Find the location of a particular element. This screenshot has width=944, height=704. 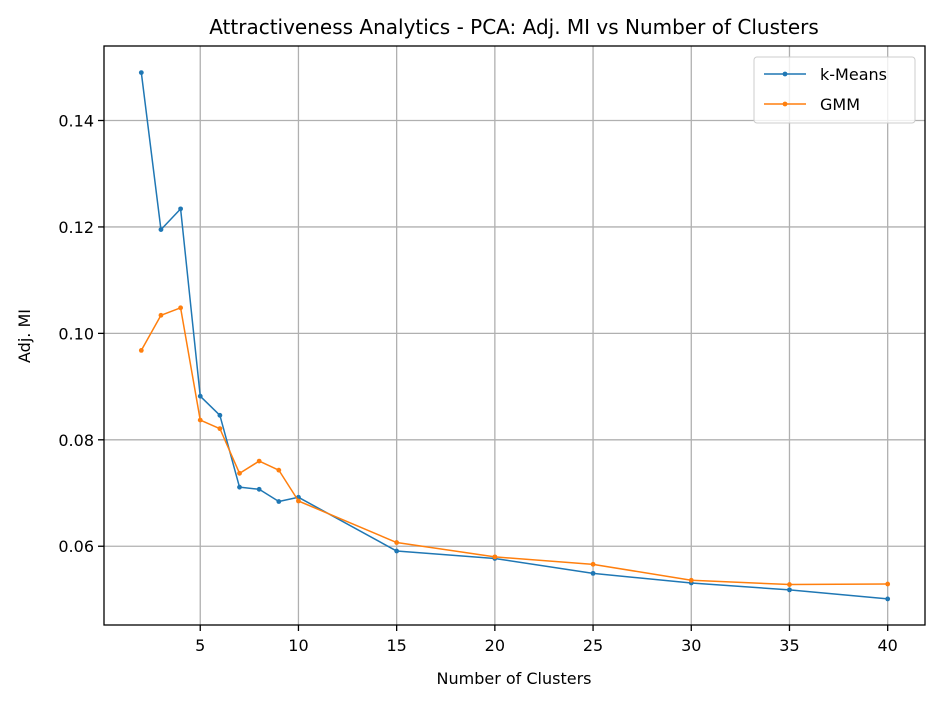

x-tick-label: 15 is located at coordinates (396, 645).